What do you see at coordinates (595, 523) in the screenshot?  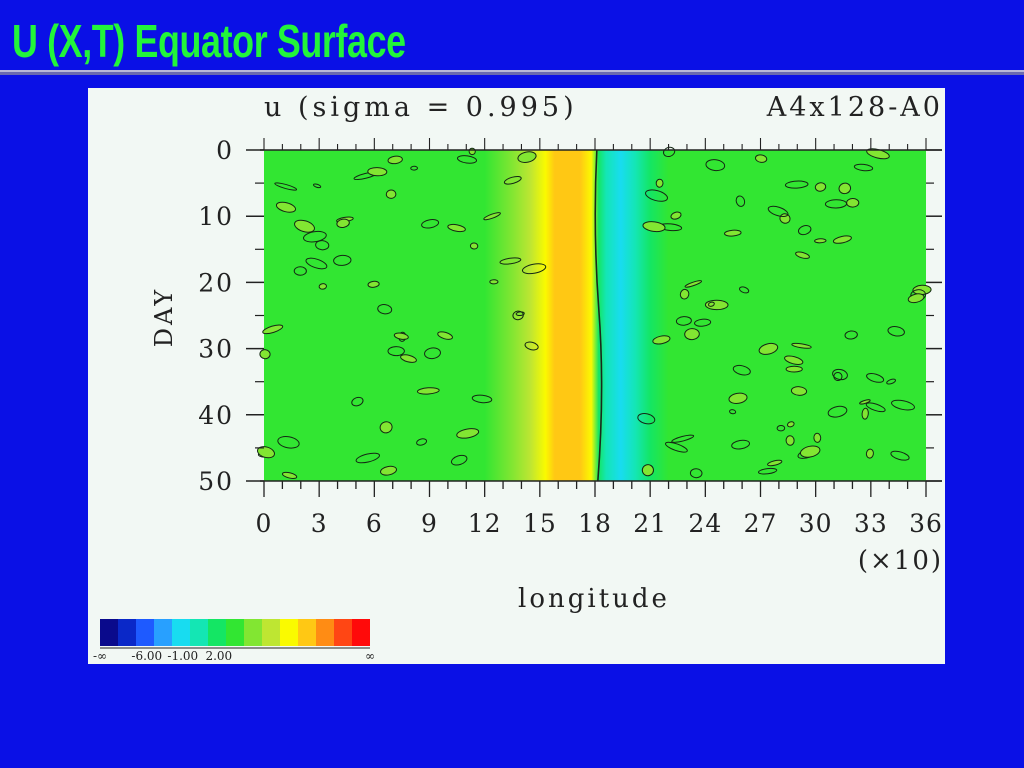 I see `x-tick-label: 18` at bounding box center [595, 523].